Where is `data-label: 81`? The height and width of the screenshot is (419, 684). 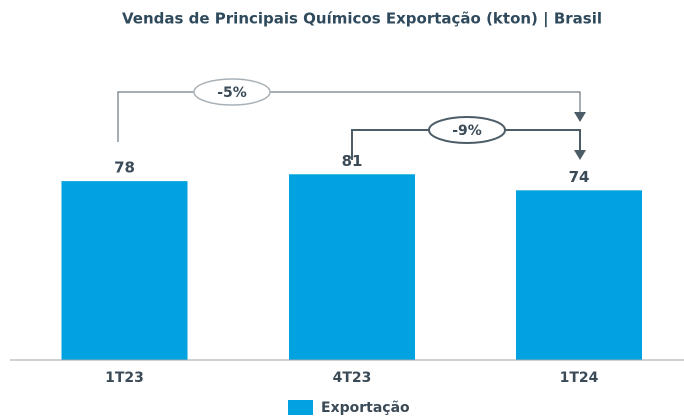 data-label: 81 is located at coordinates (352, 161).